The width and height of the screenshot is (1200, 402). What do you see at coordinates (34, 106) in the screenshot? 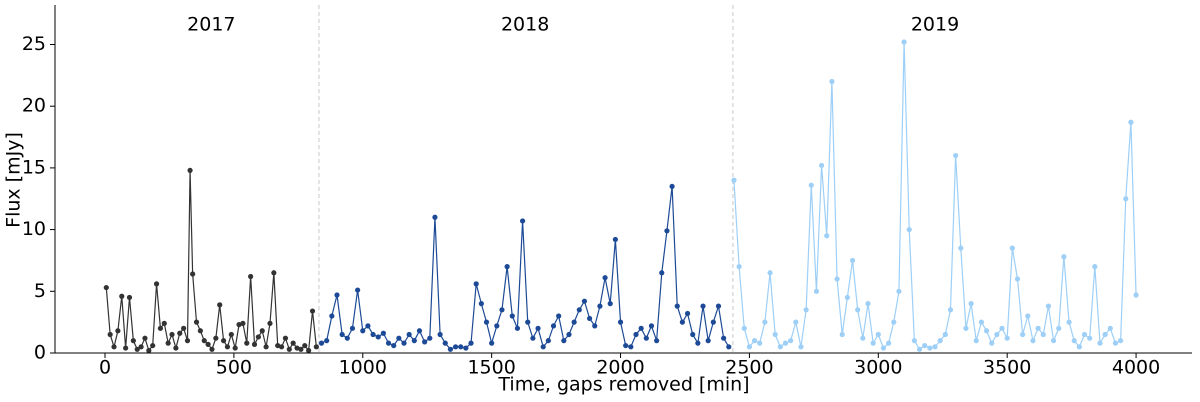
I see `y-tick-label: 20` at bounding box center [34, 106].